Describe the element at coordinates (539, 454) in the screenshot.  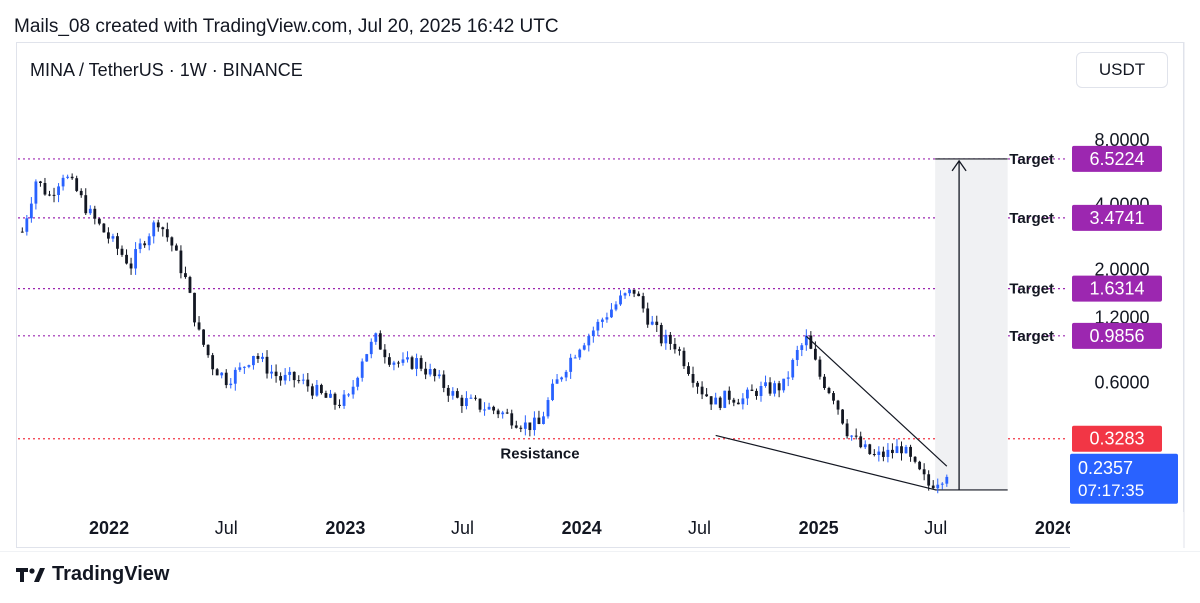
I see `annotation-resistance-4: Resistance` at that location.